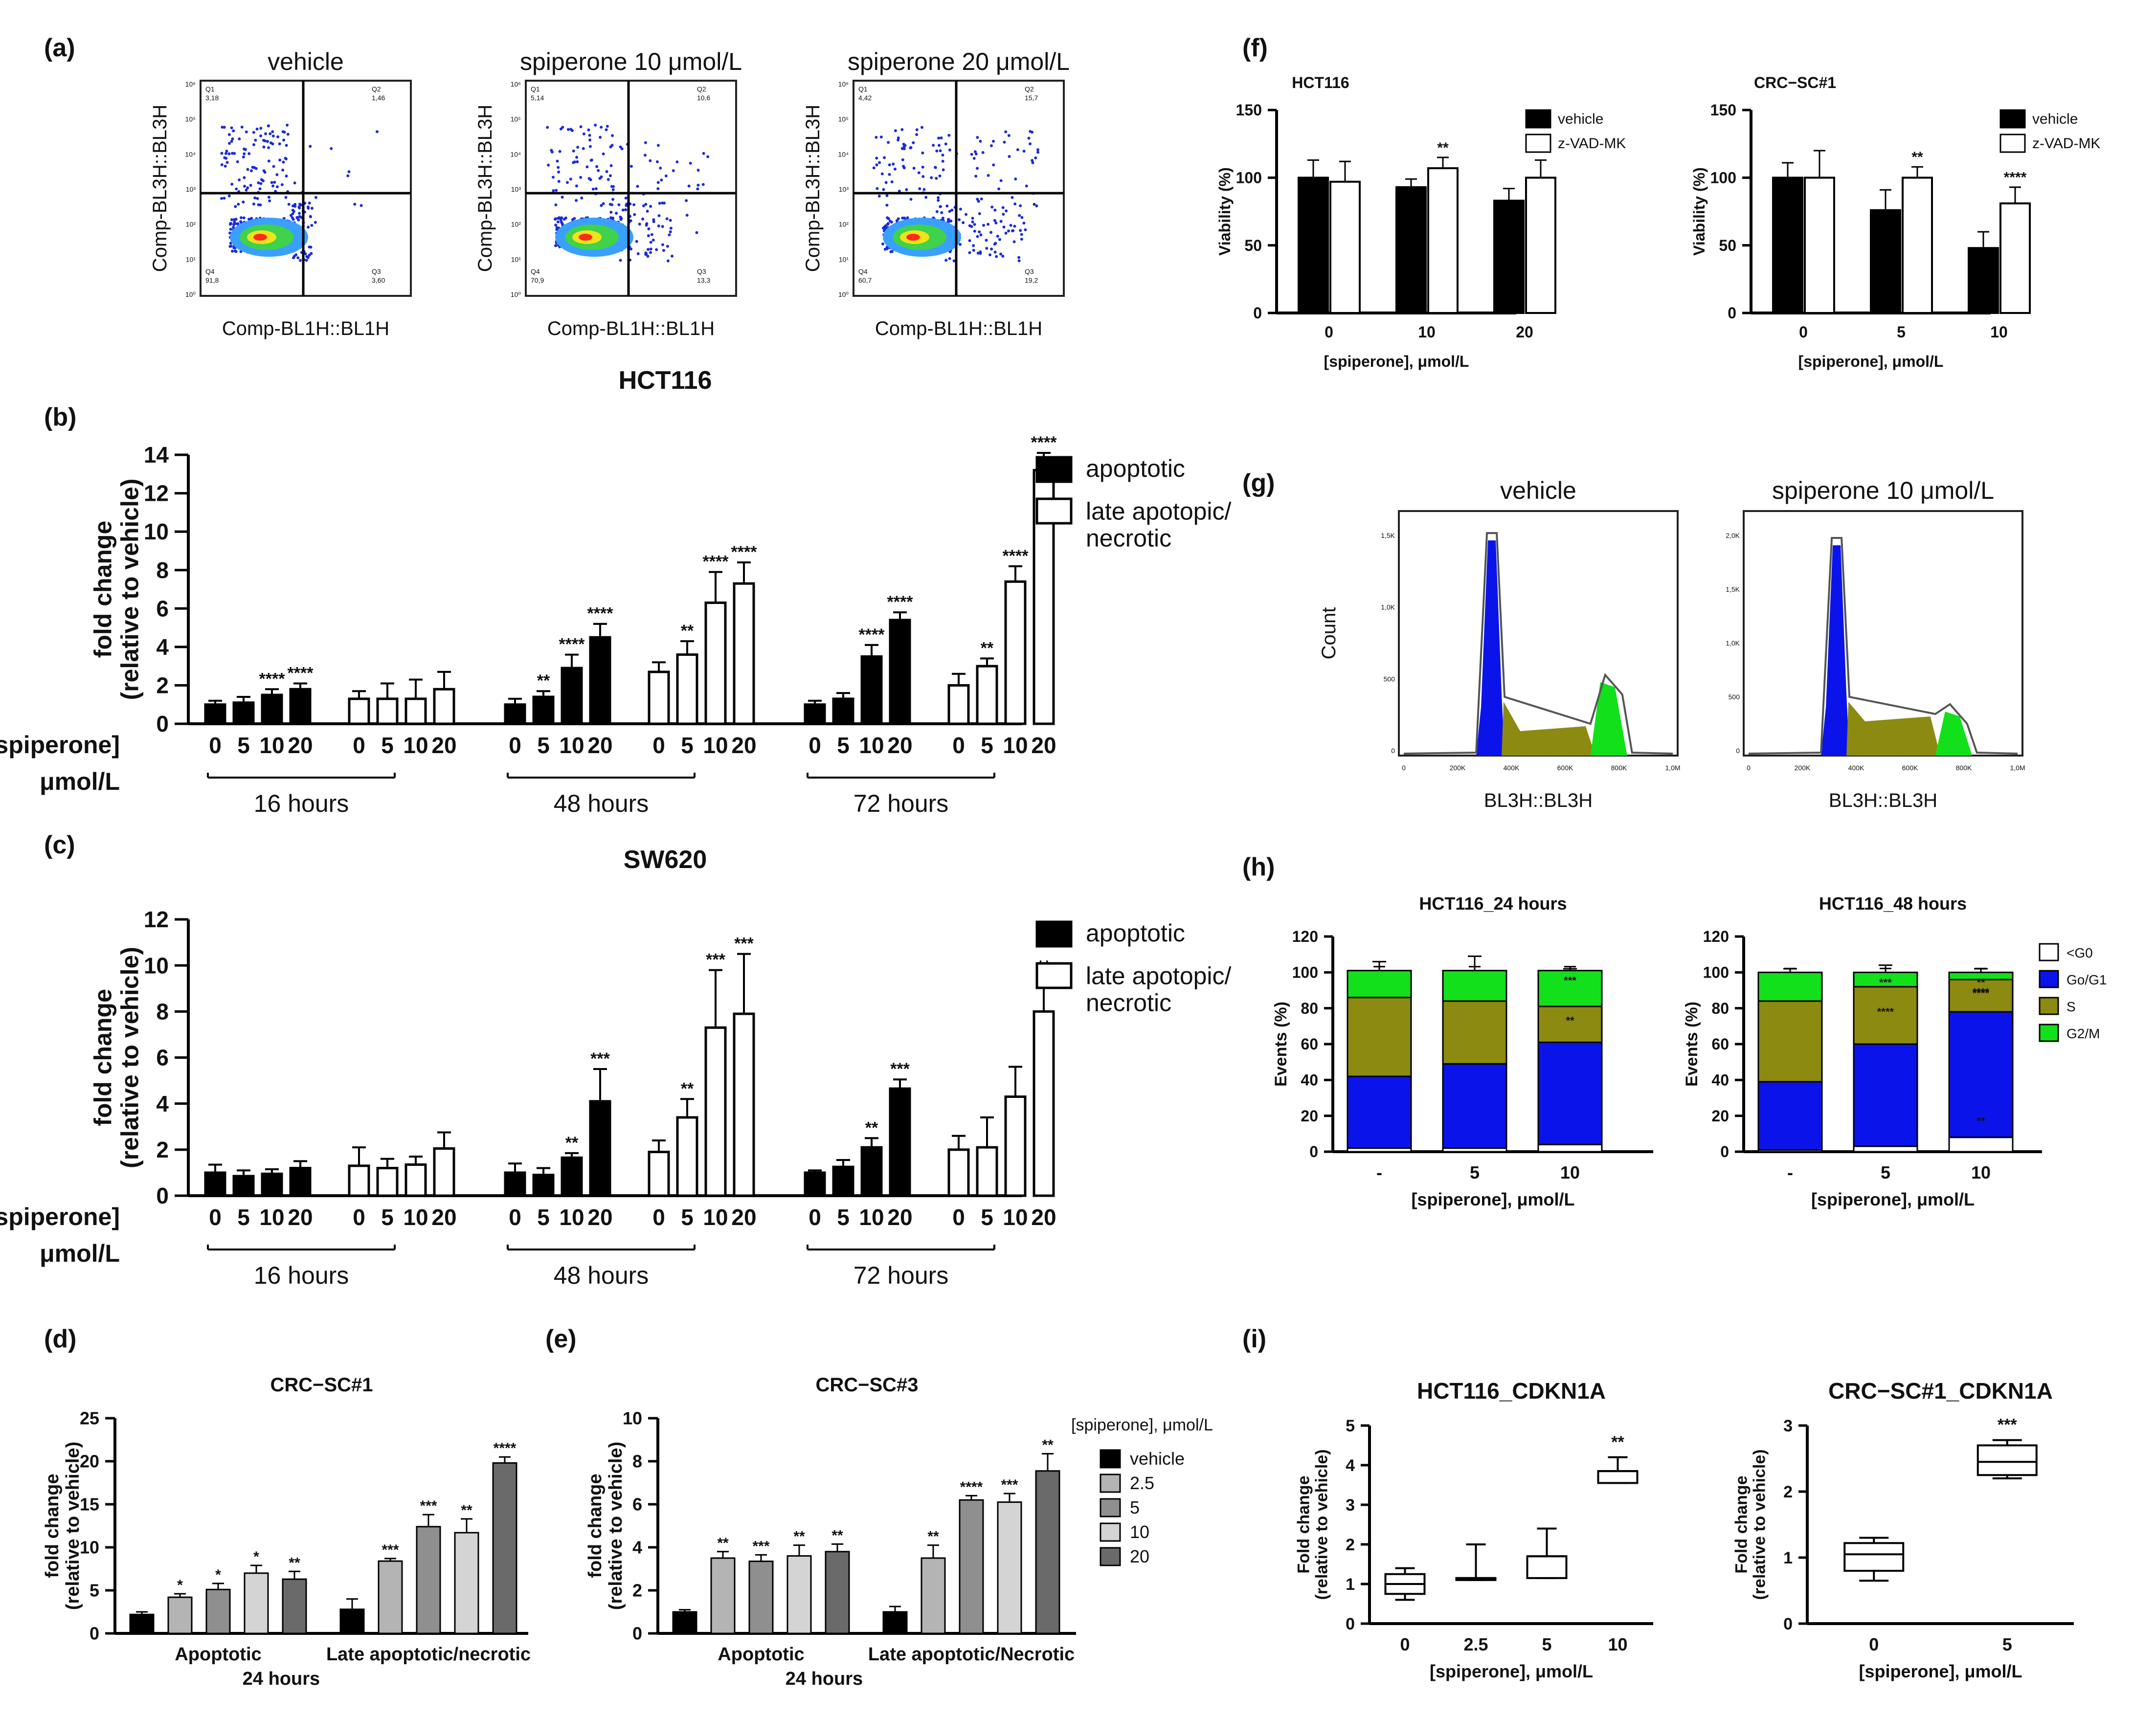 Image resolution: width=2156 pixels, height=1718 pixels. Describe the element at coordinates (1396, 362) in the screenshot. I see `chart-f1-xlabel: [spiperone], μmol/L` at that location.